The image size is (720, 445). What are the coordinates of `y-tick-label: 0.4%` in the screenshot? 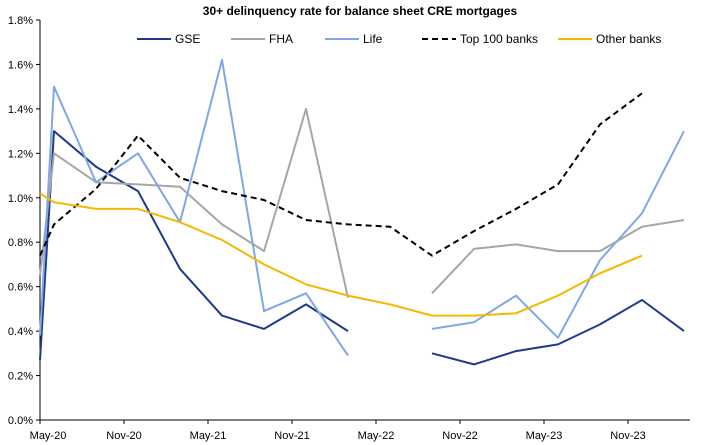 It's located at (20, 332).